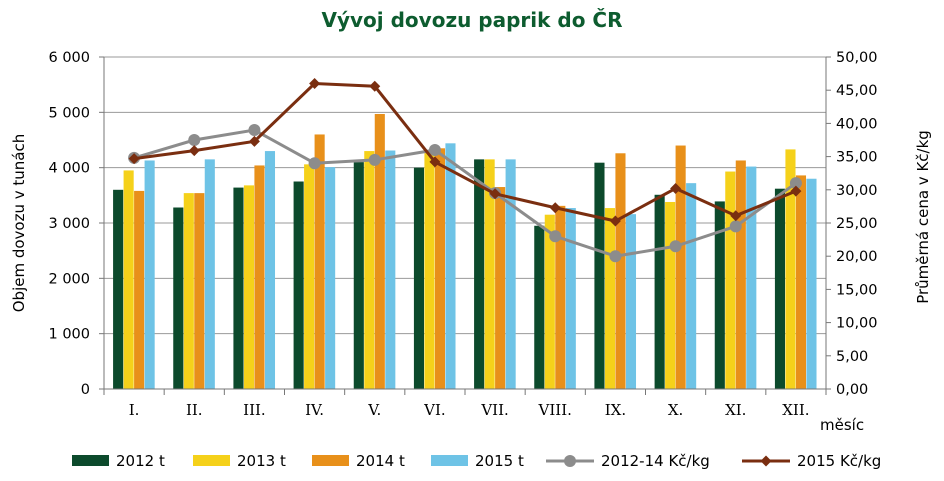 Image resolution: width=944 pixels, height=481 pixels. Describe the element at coordinates (555, 410) in the screenshot. I see `x-tick-label: VIII.` at that location.